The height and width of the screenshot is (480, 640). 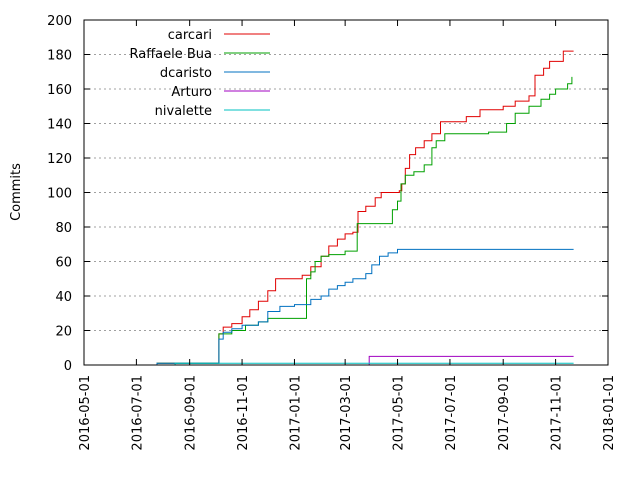 What do you see at coordinates (243, 413) in the screenshot?
I see `x-tick-label: 2016-11-01` at bounding box center [243, 413].